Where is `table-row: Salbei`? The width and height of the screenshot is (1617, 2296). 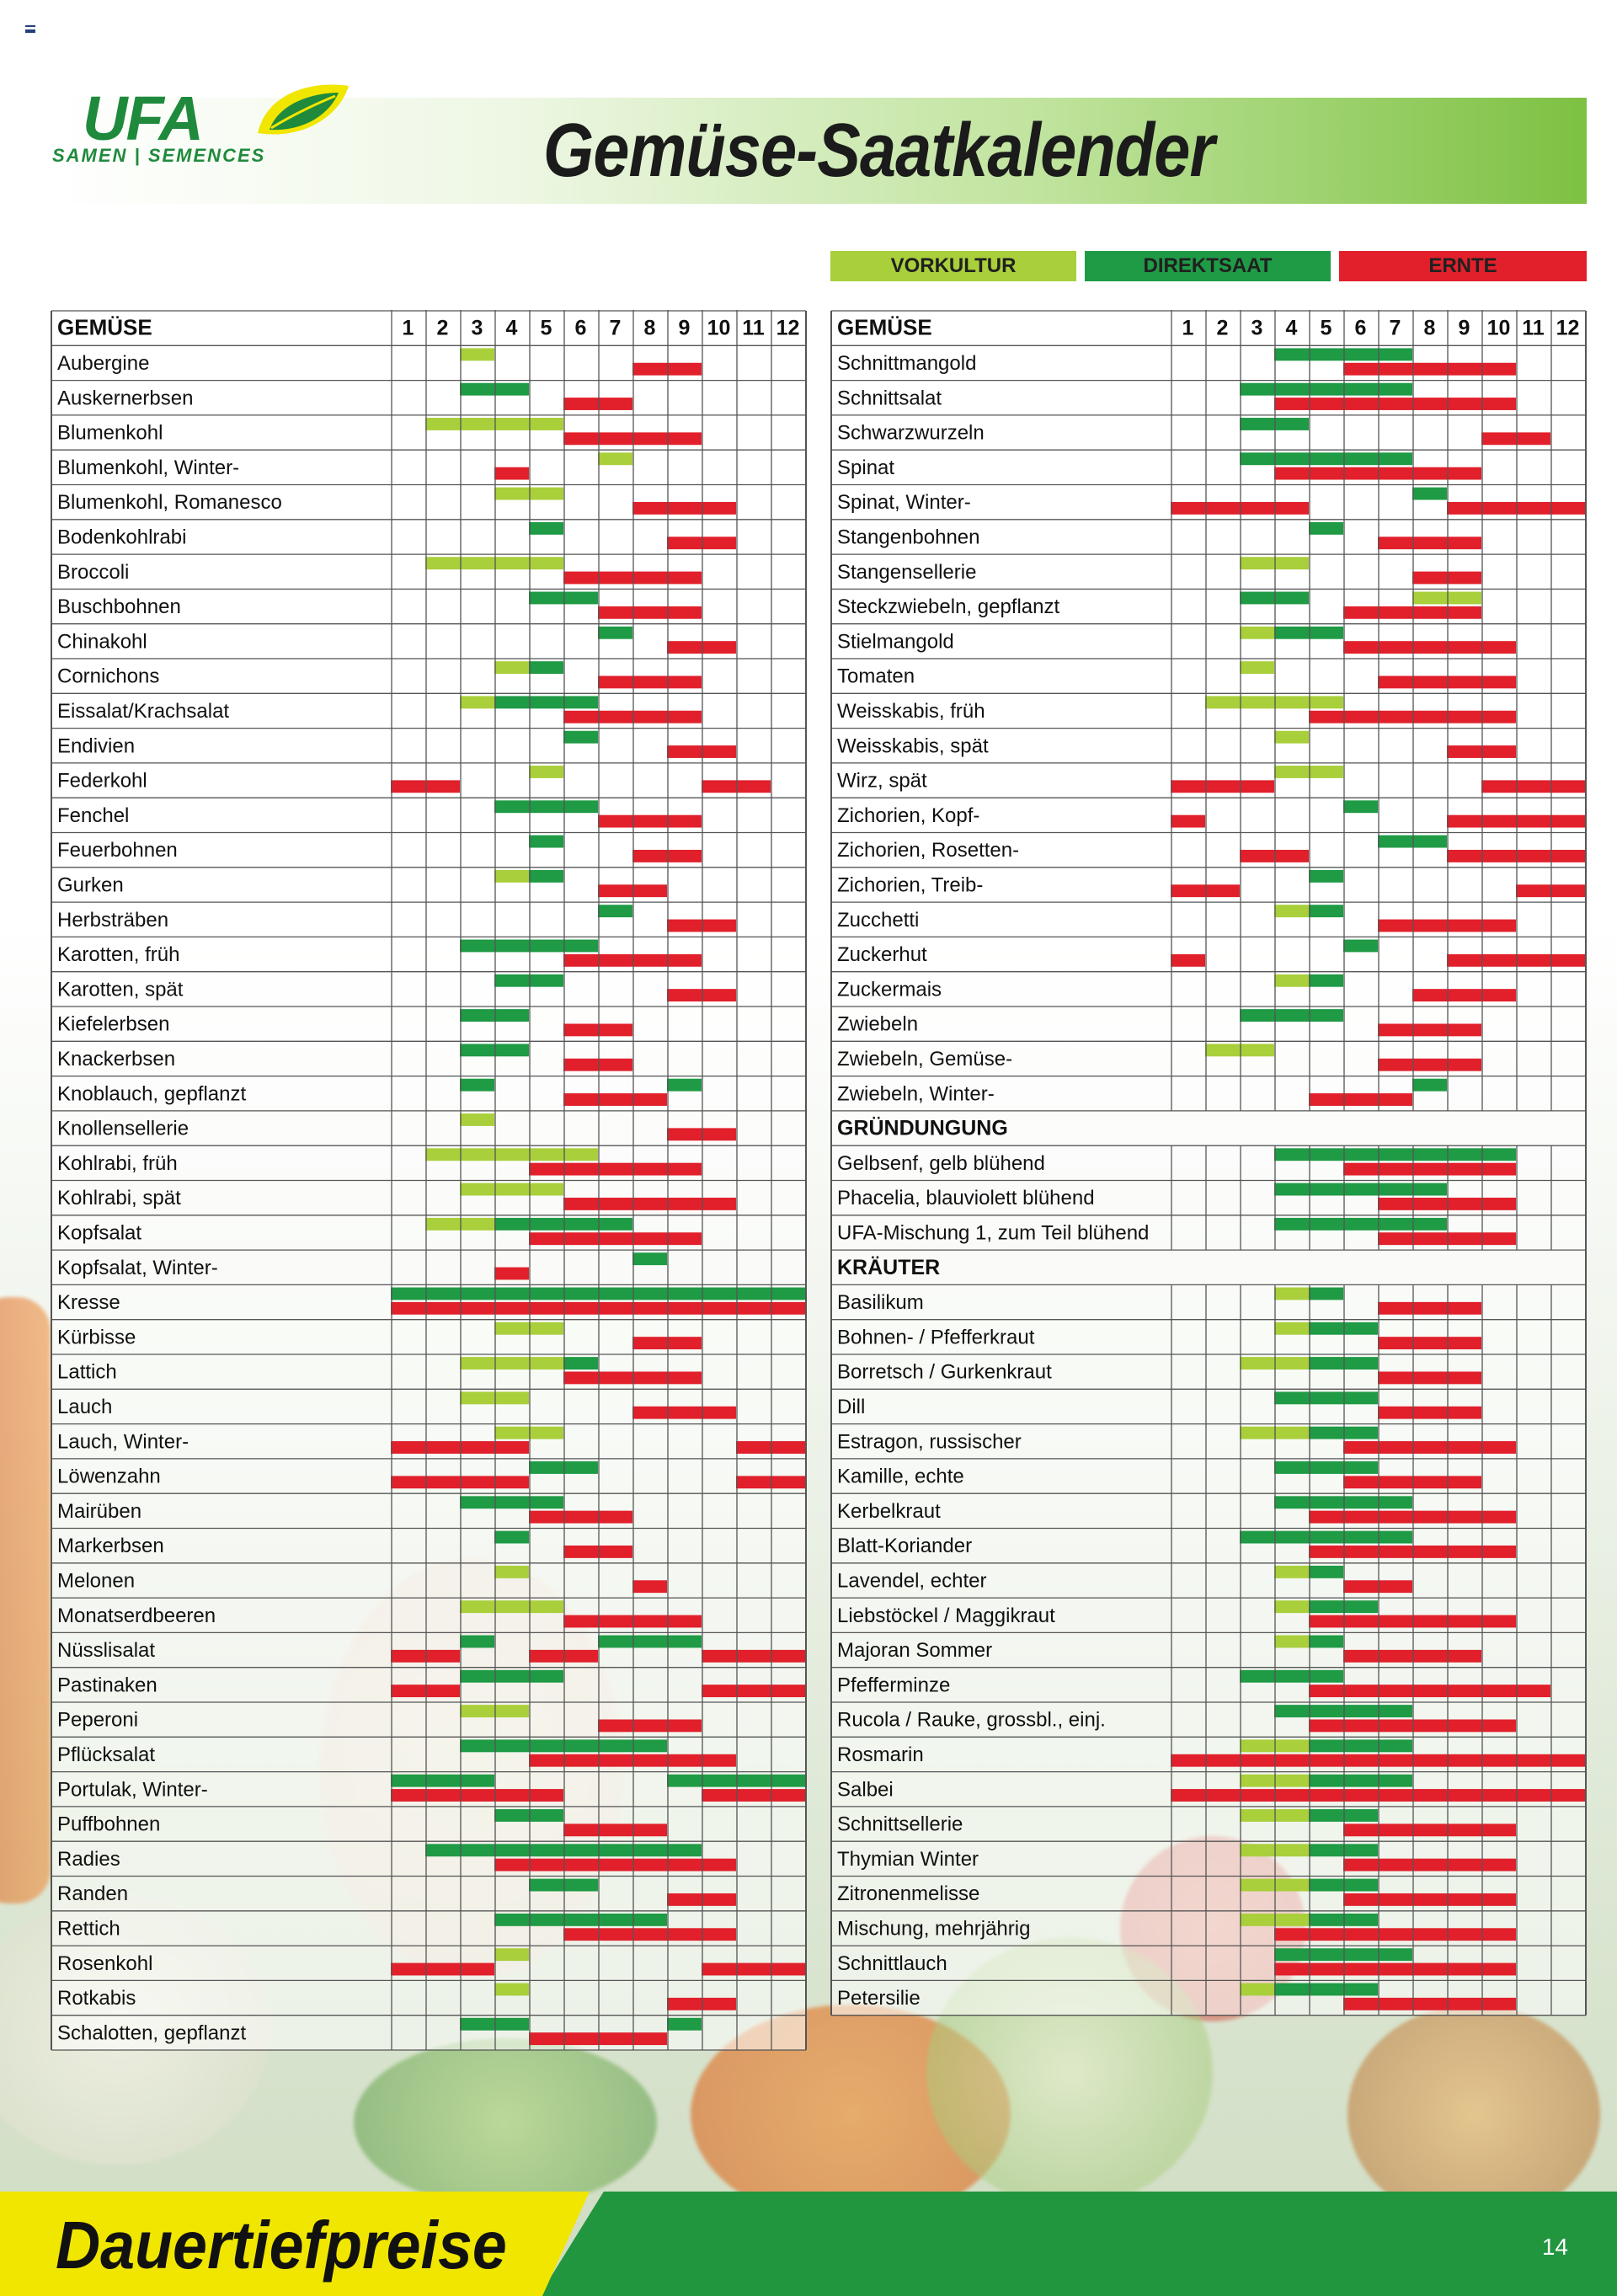 table-row: Salbei is located at coordinates (1211, 1788).